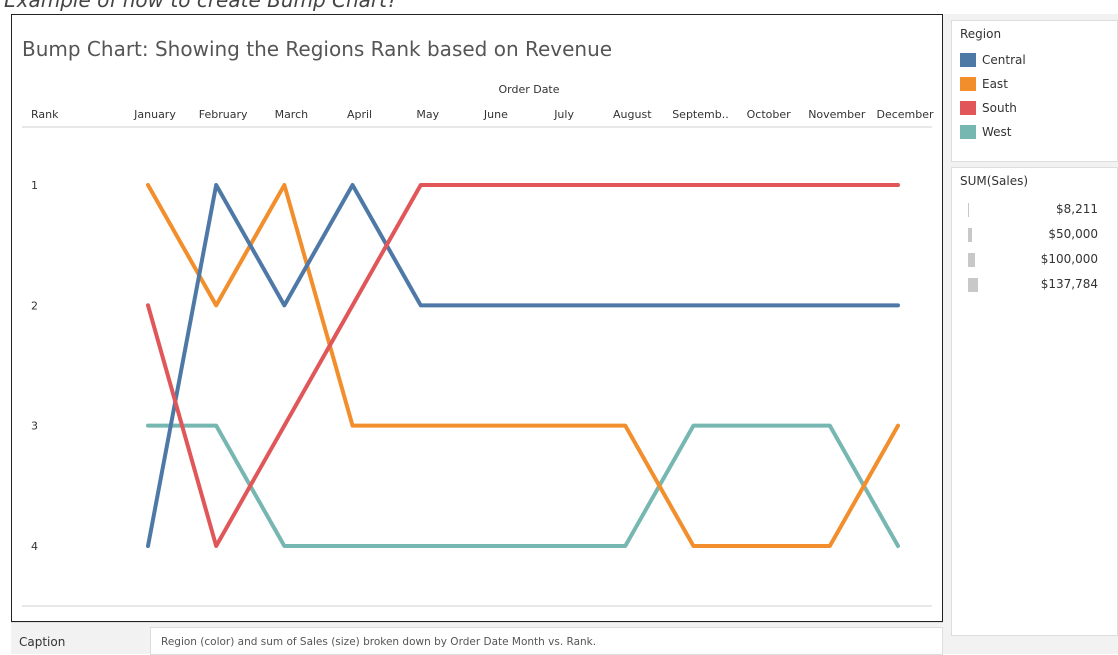  Describe the element at coordinates (34, 546) in the screenshot. I see `y-tick-label: 4` at that location.